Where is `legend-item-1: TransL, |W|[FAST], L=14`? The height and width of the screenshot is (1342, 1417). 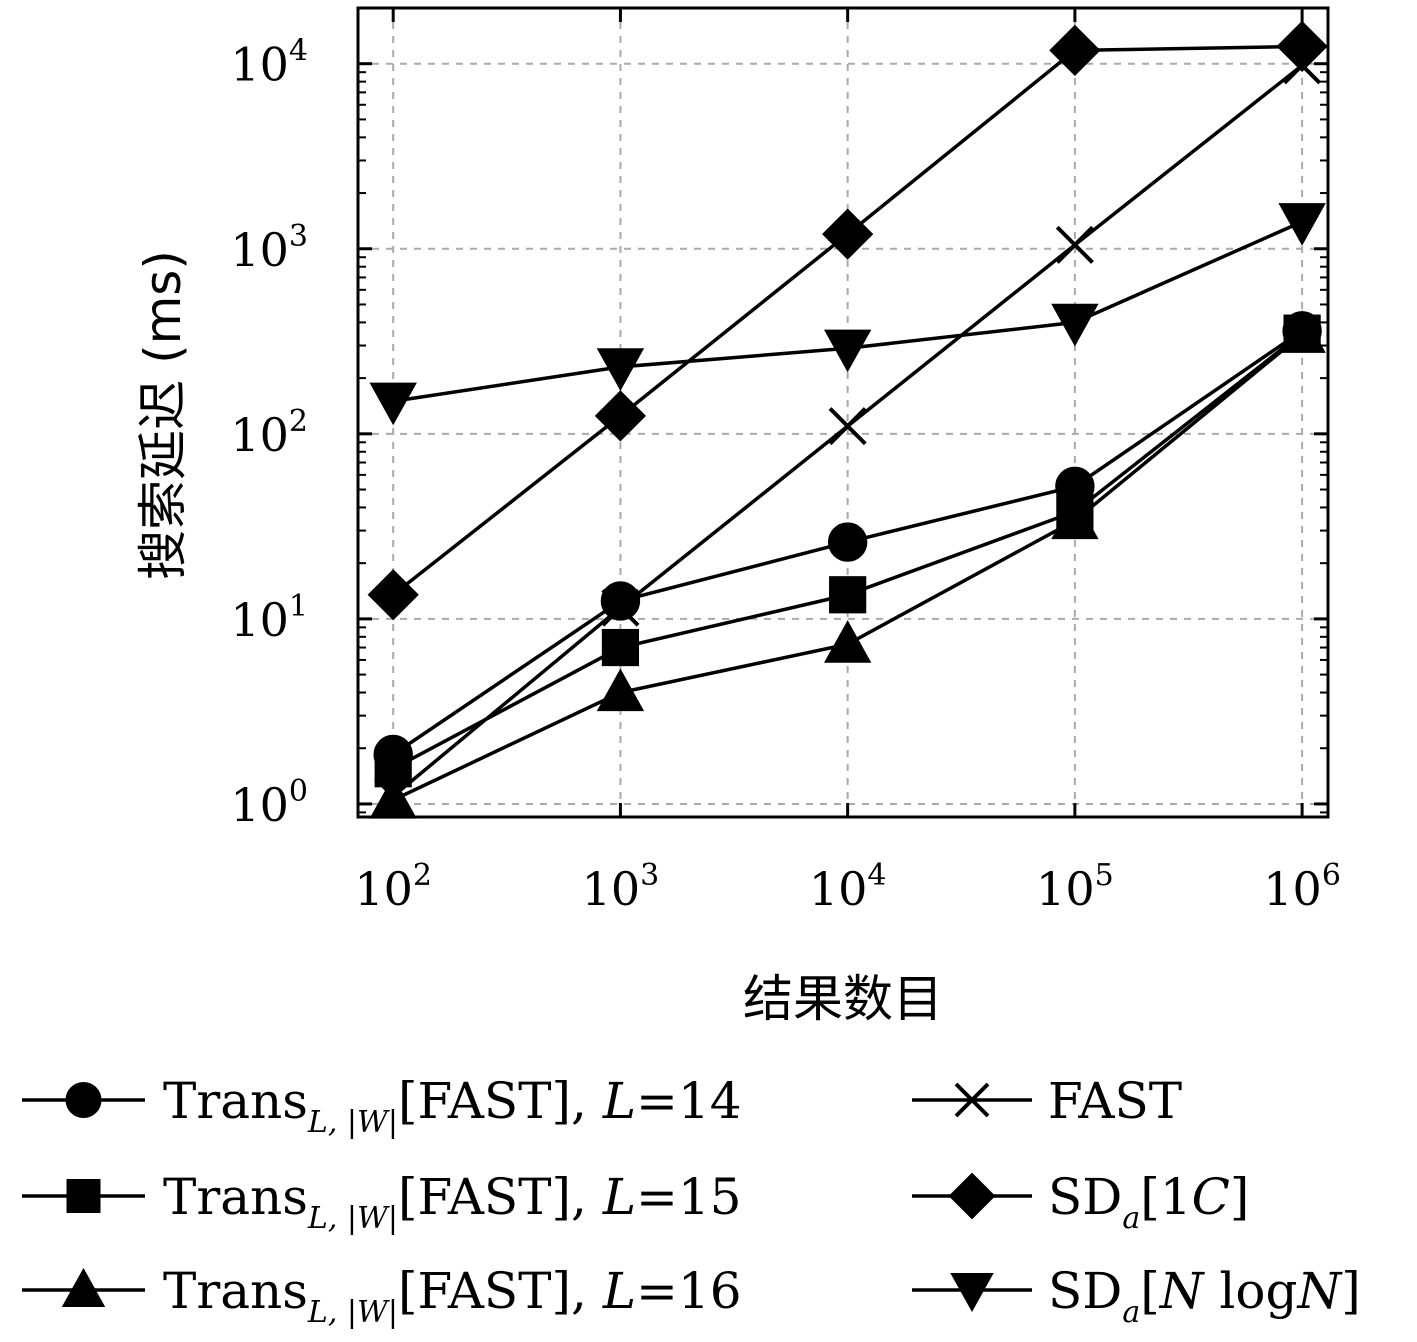 legend-item-1: TransL, |W|[FAST], L=14 is located at coordinates (382, 1106).